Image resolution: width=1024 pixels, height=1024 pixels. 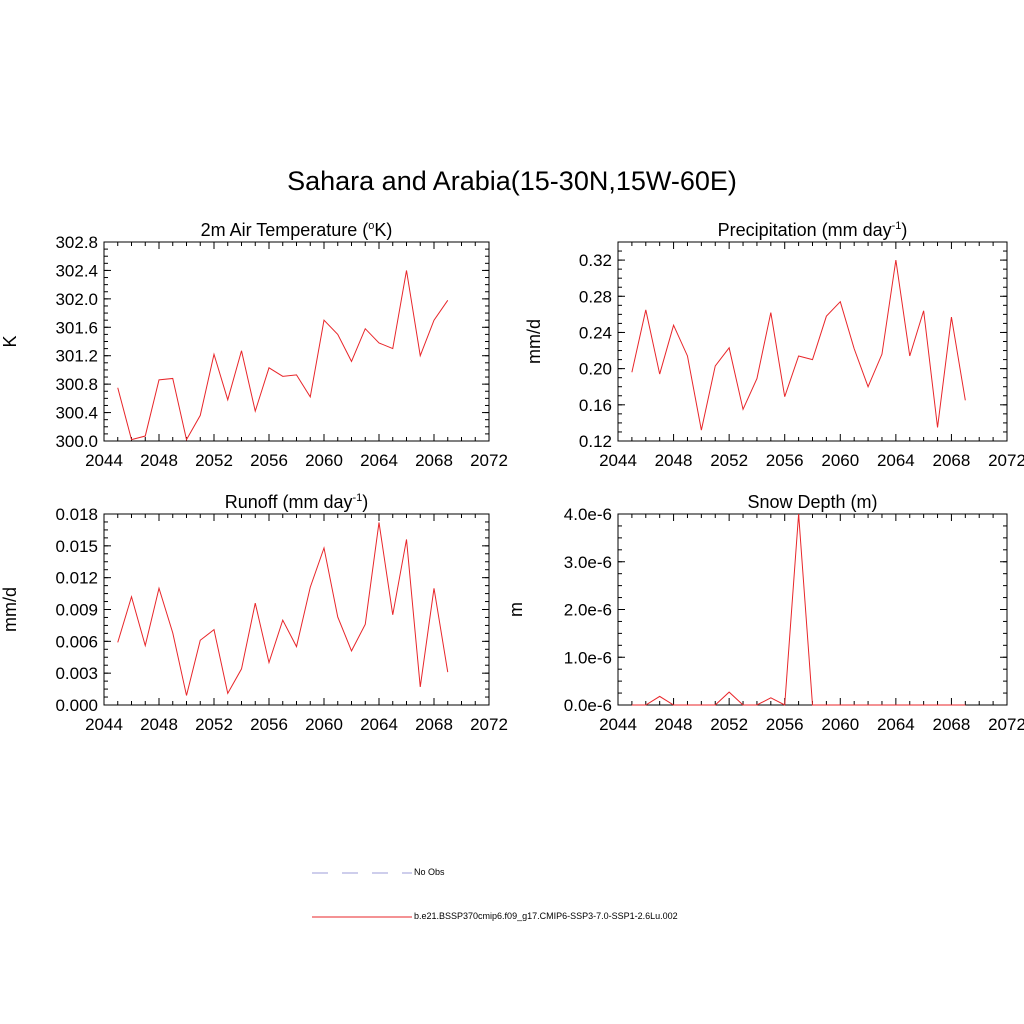 I want to click on y-tick-label: 4.0e-6, so click(x=588, y=514).